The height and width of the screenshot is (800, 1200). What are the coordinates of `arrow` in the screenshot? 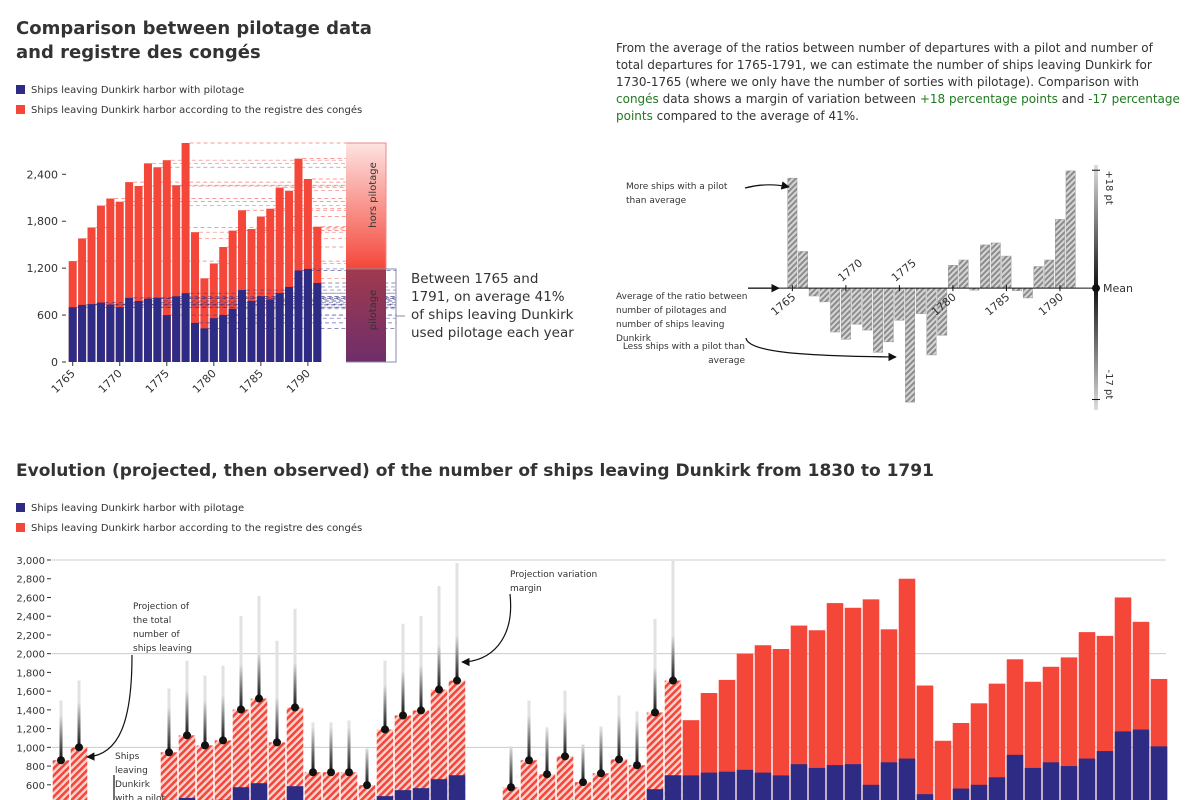 It's located at (109, 707).